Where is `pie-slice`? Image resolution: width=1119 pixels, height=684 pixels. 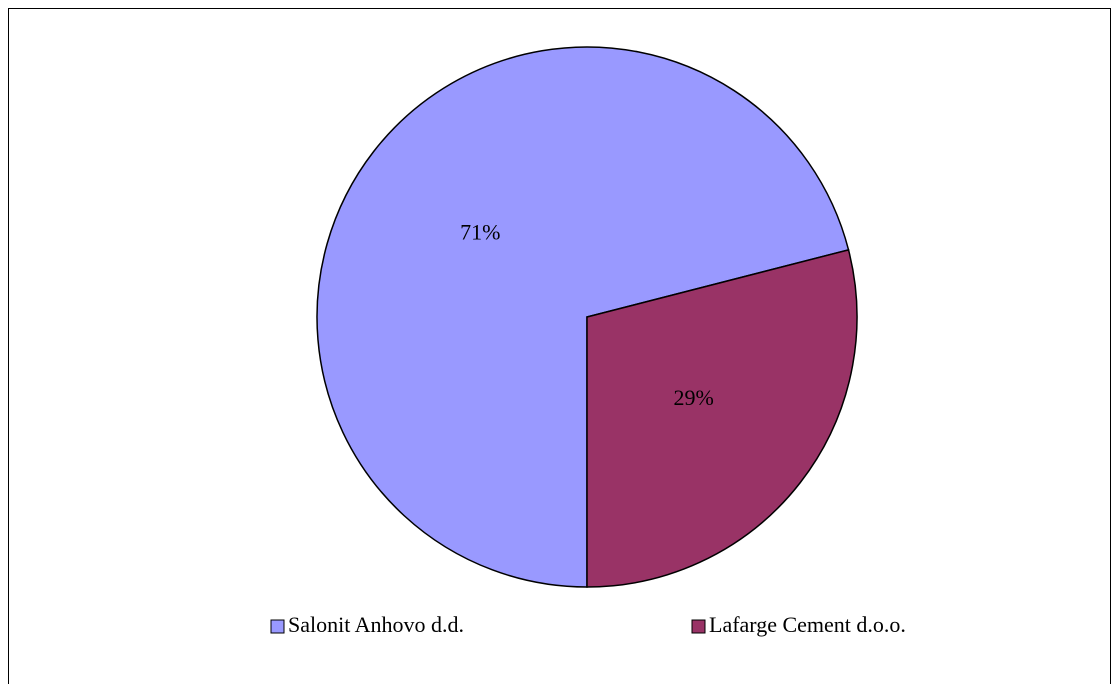
pie-slice is located at coordinates (722, 418).